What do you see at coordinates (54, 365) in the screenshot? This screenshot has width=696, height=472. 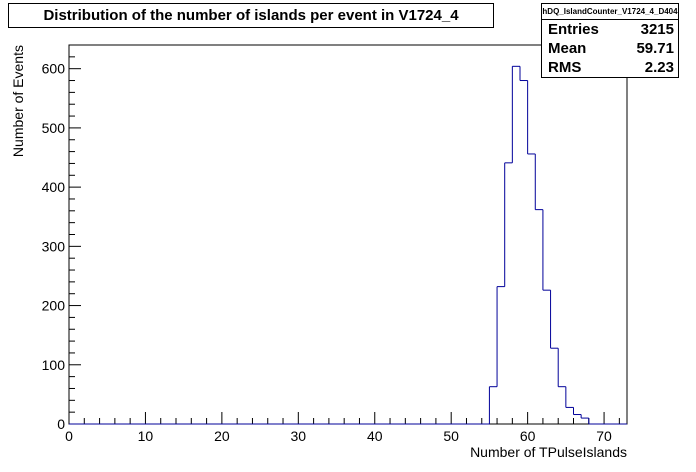 I see `y-tick-label: 100` at bounding box center [54, 365].